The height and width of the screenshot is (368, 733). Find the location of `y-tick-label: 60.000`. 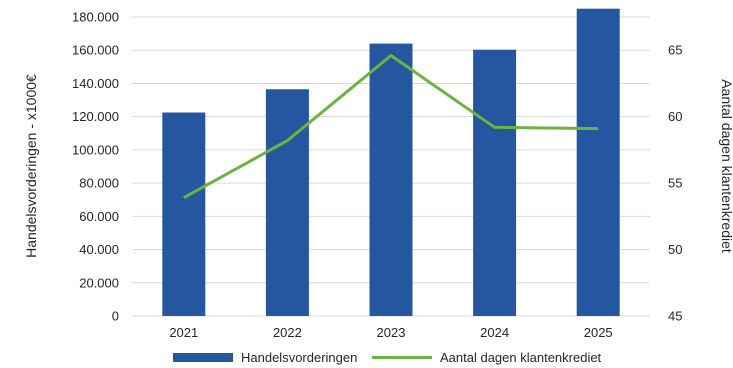

y-tick-label: 60.000 is located at coordinates (99, 216).